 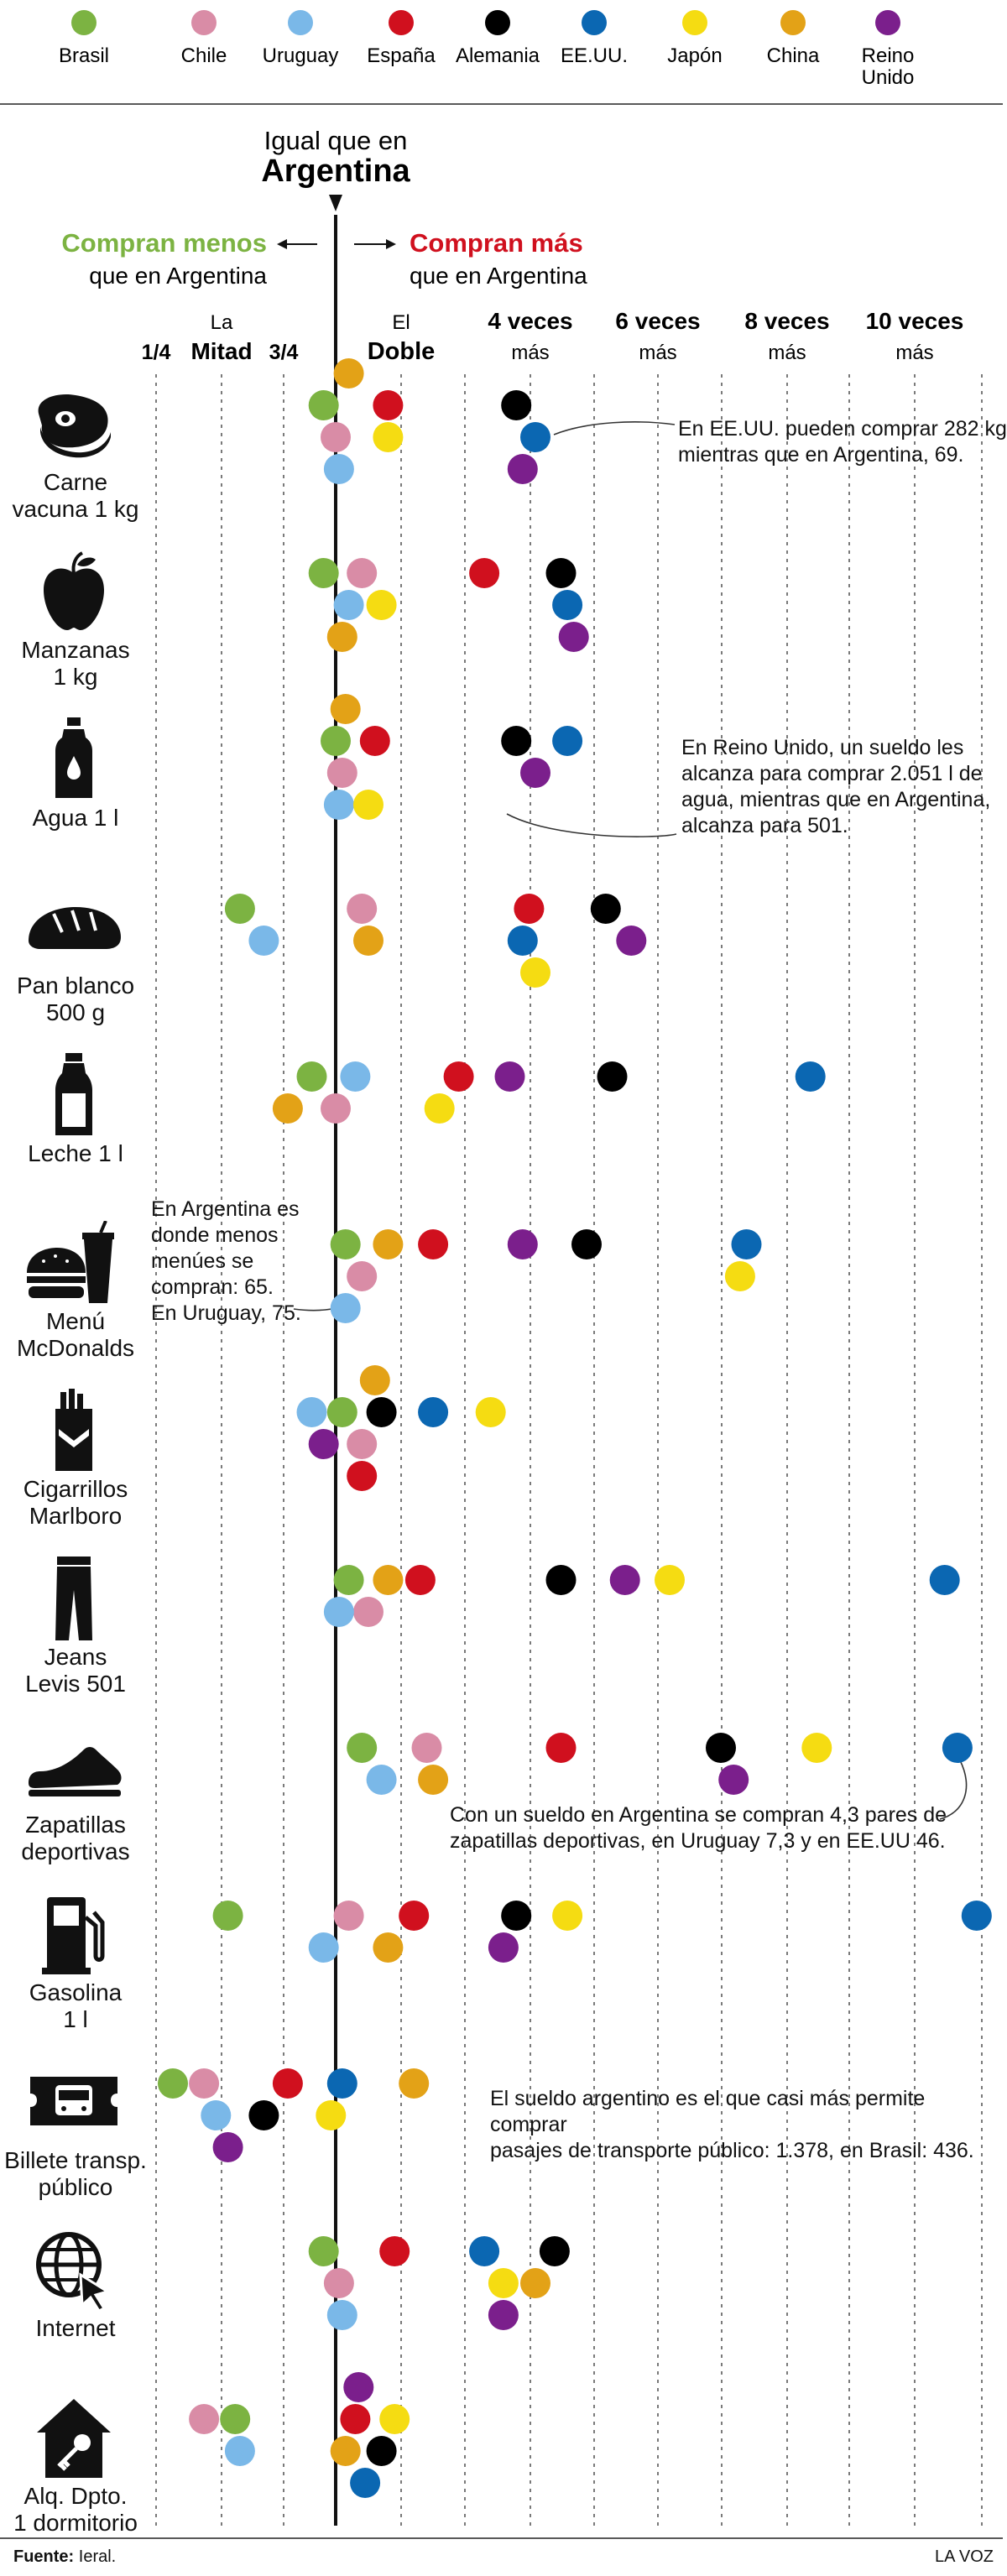 What do you see at coordinates (964, 2556) in the screenshot?
I see `publisher-credit: LA VOZ` at bounding box center [964, 2556].